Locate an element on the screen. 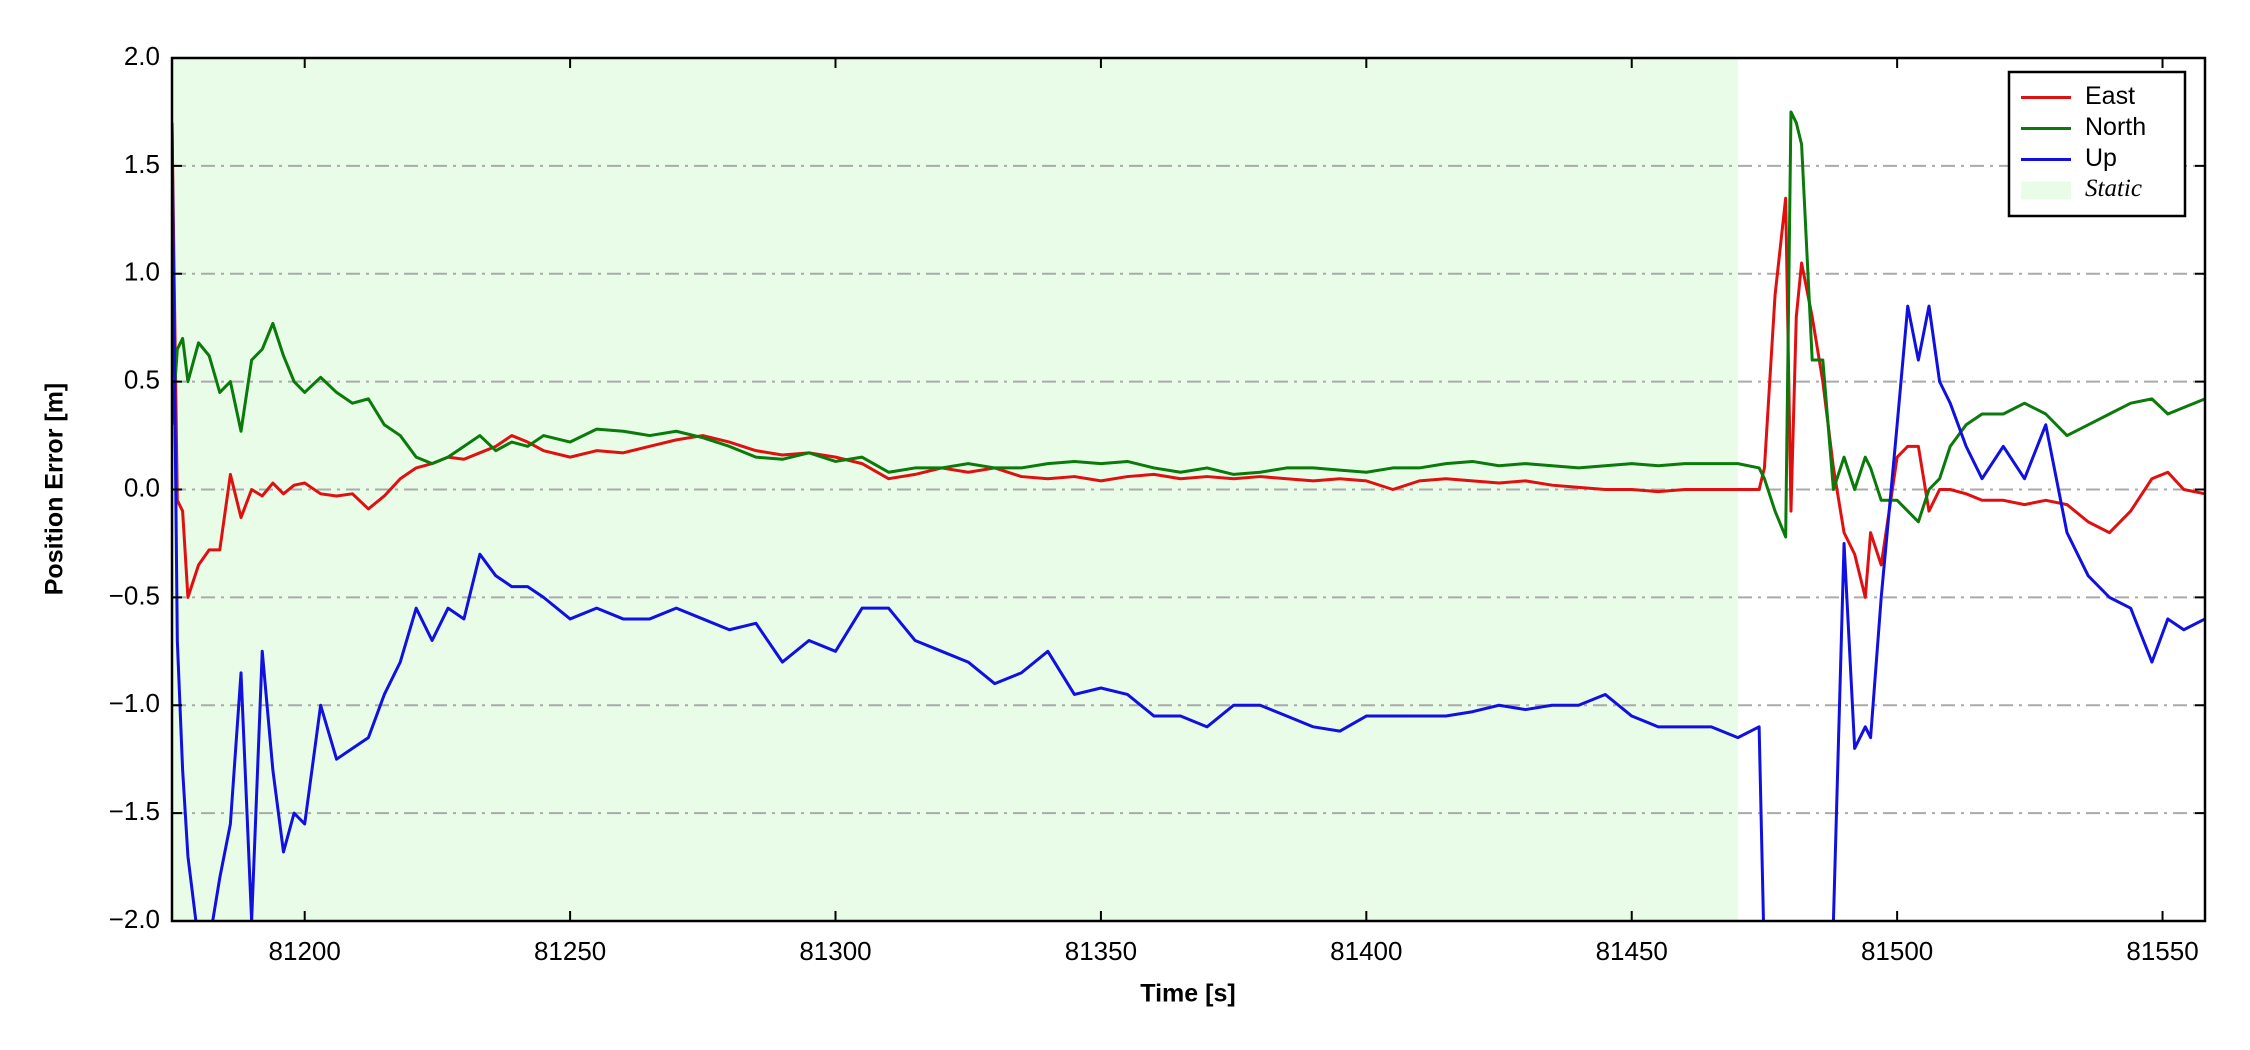  y-tick-label: 1.5 is located at coordinates (142, 164).